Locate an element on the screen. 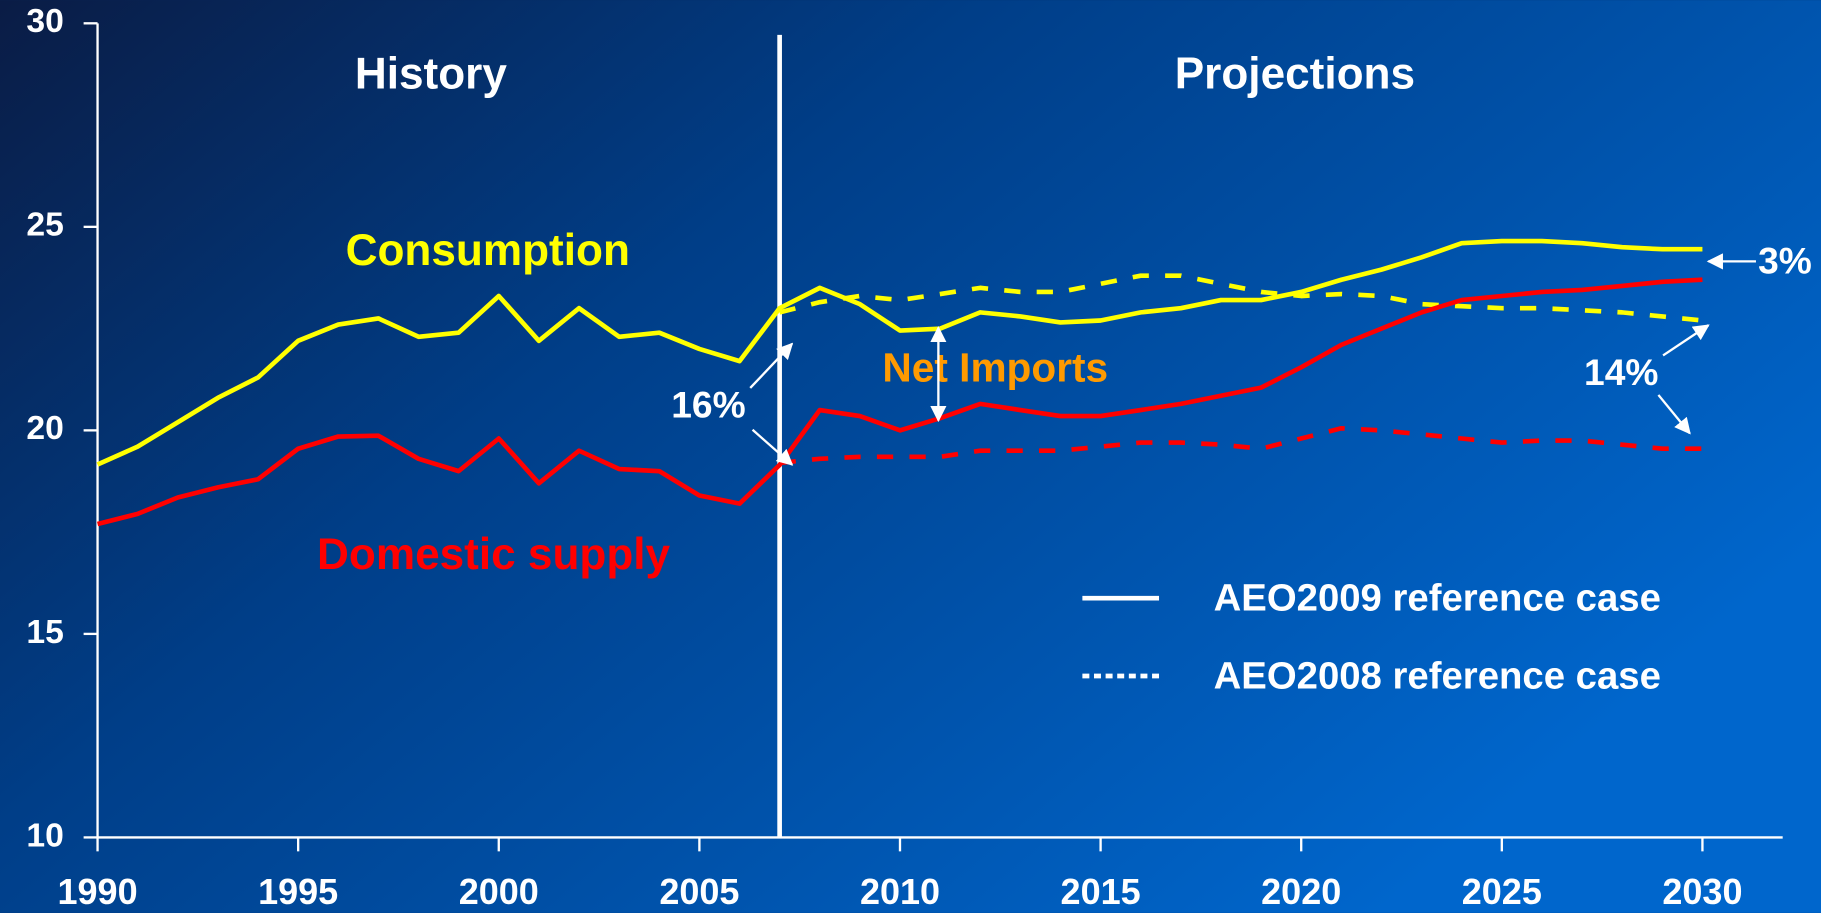  projections-label: Projections is located at coordinates (1295, 73).